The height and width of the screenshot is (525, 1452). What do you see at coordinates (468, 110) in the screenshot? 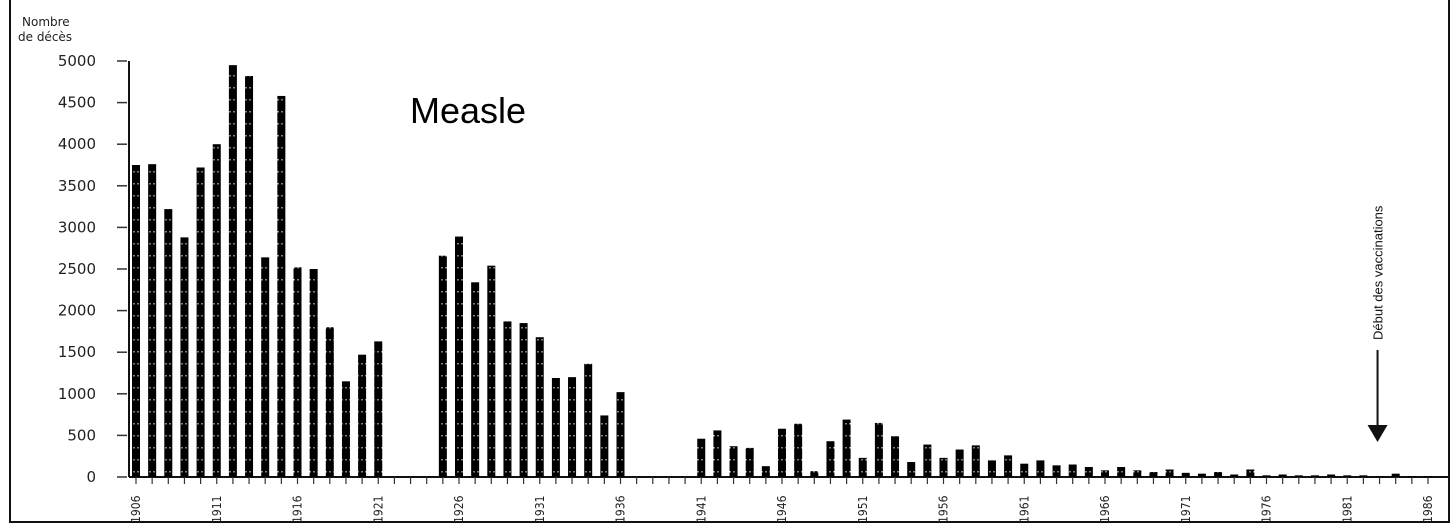
I see `chart-title: Measle` at bounding box center [468, 110].